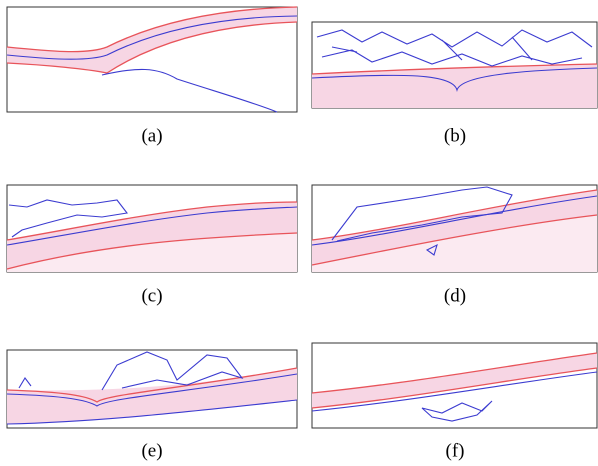  What do you see at coordinates (151, 135) in the screenshot?
I see `panel-label: (a)` at bounding box center [151, 135].